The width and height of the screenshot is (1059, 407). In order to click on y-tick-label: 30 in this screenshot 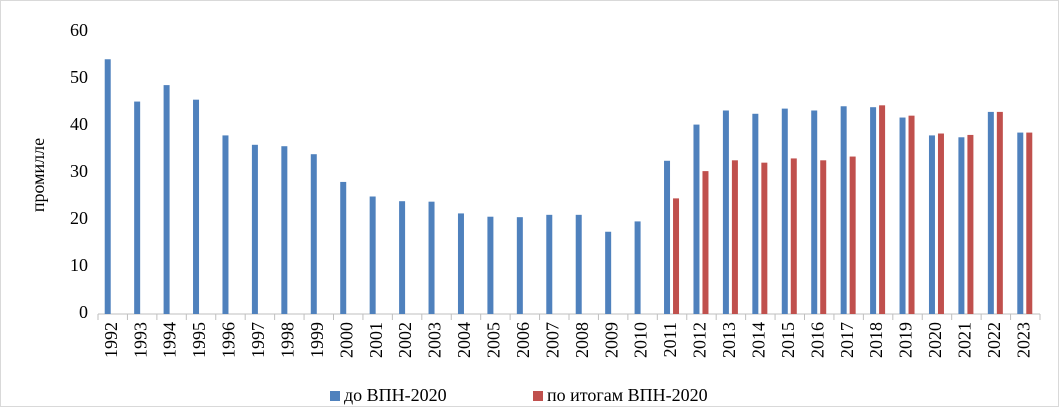, I will do `click(79, 171)`.